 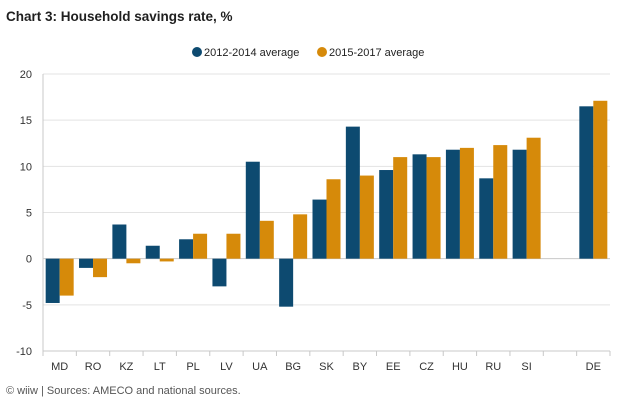 I want to click on chart-title: Chart 3: Household savings rate, %, so click(x=119, y=16).